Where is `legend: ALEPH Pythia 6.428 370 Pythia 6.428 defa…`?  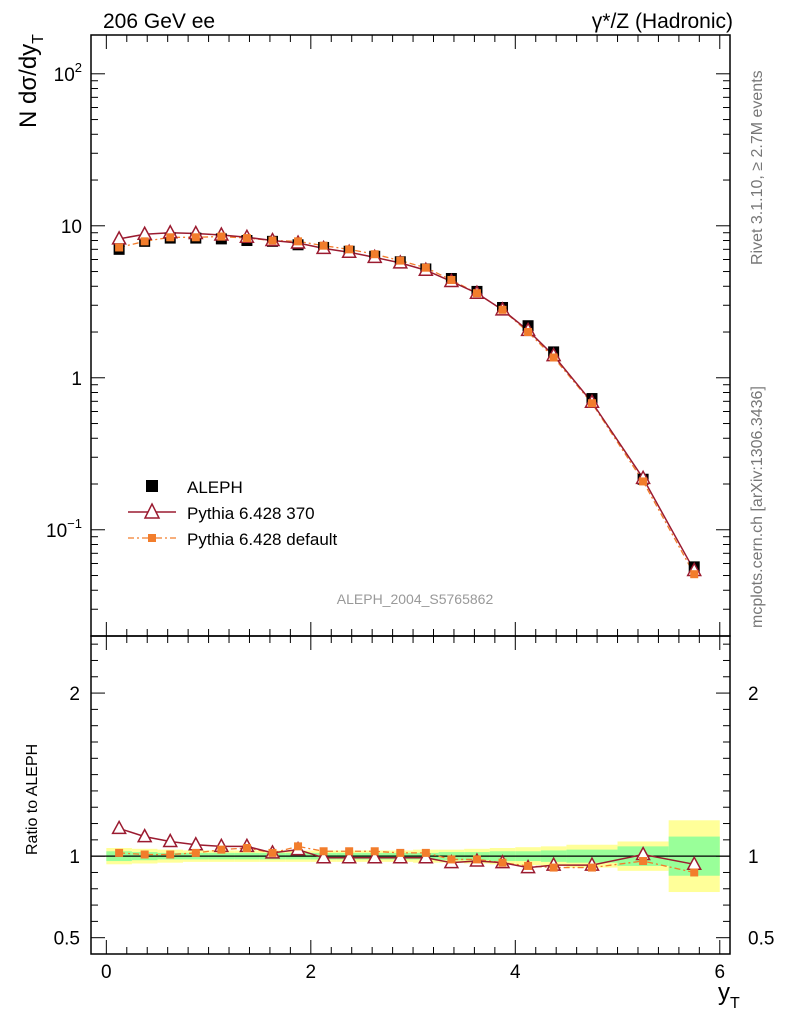
legend: ALEPH Pythia 6.428 370 Pythia 6.428 defa… is located at coordinates (233, 513).